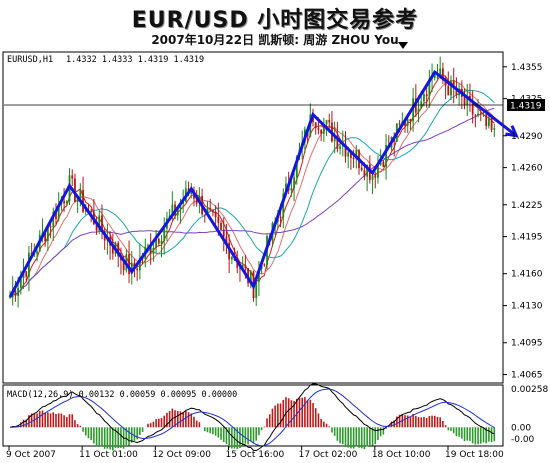  What do you see at coordinates (529, 390) in the screenshot?
I see `macd-tick-label: 0.00258` at bounding box center [529, 390].